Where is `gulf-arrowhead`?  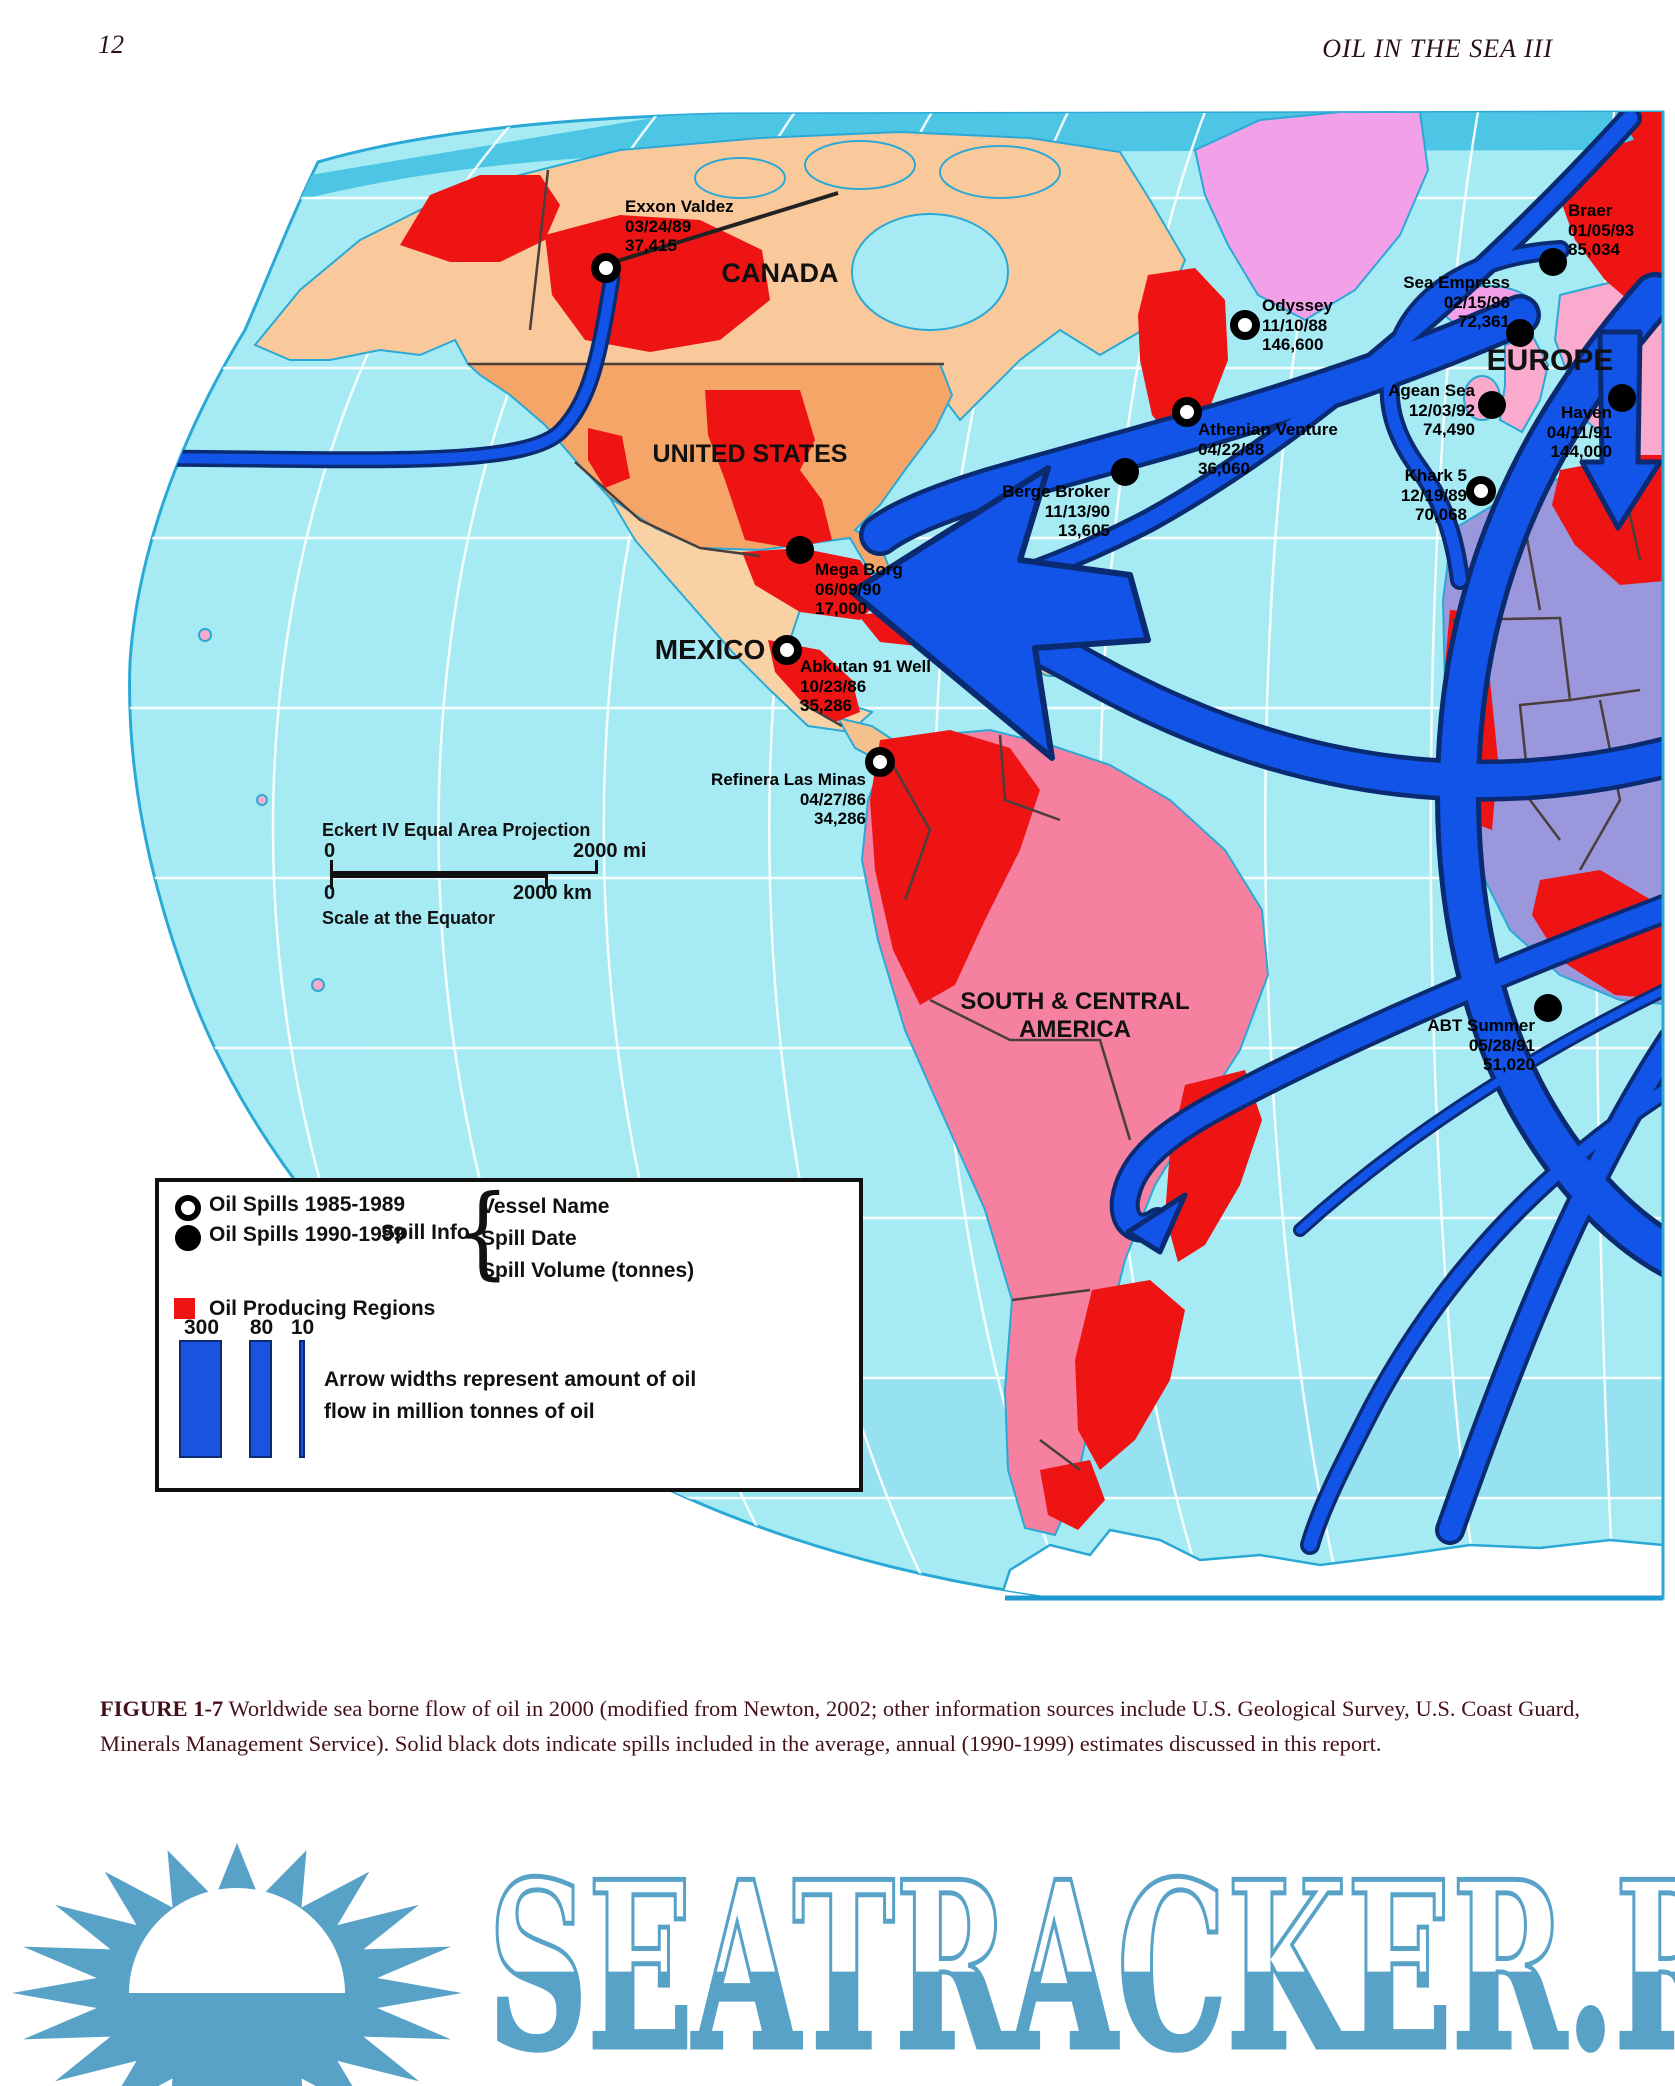
gulf-arrowhead is located at coordinates (1000, 613).